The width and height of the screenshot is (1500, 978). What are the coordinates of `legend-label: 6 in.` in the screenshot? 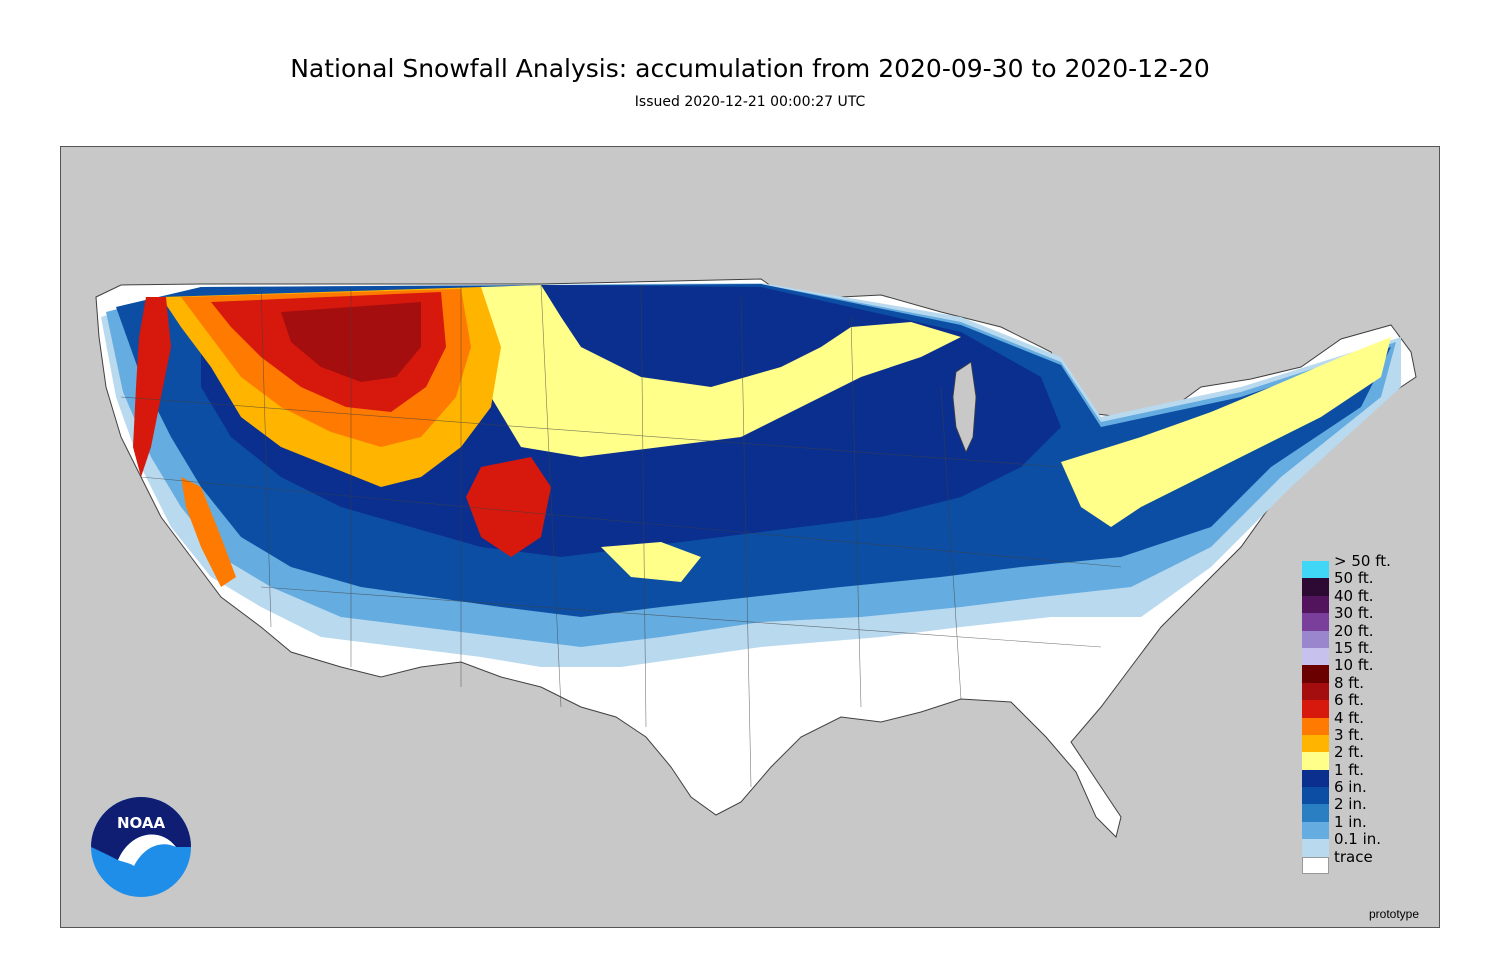 It's located at (1350, 787).